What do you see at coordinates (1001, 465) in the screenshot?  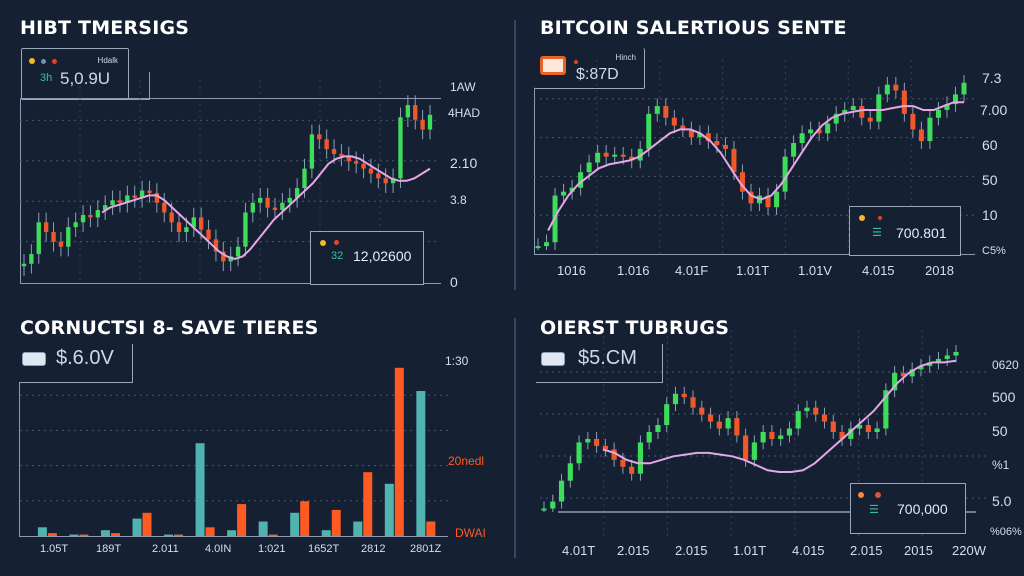 I see `y-tick: %1` at bounding box center [1001, 465].